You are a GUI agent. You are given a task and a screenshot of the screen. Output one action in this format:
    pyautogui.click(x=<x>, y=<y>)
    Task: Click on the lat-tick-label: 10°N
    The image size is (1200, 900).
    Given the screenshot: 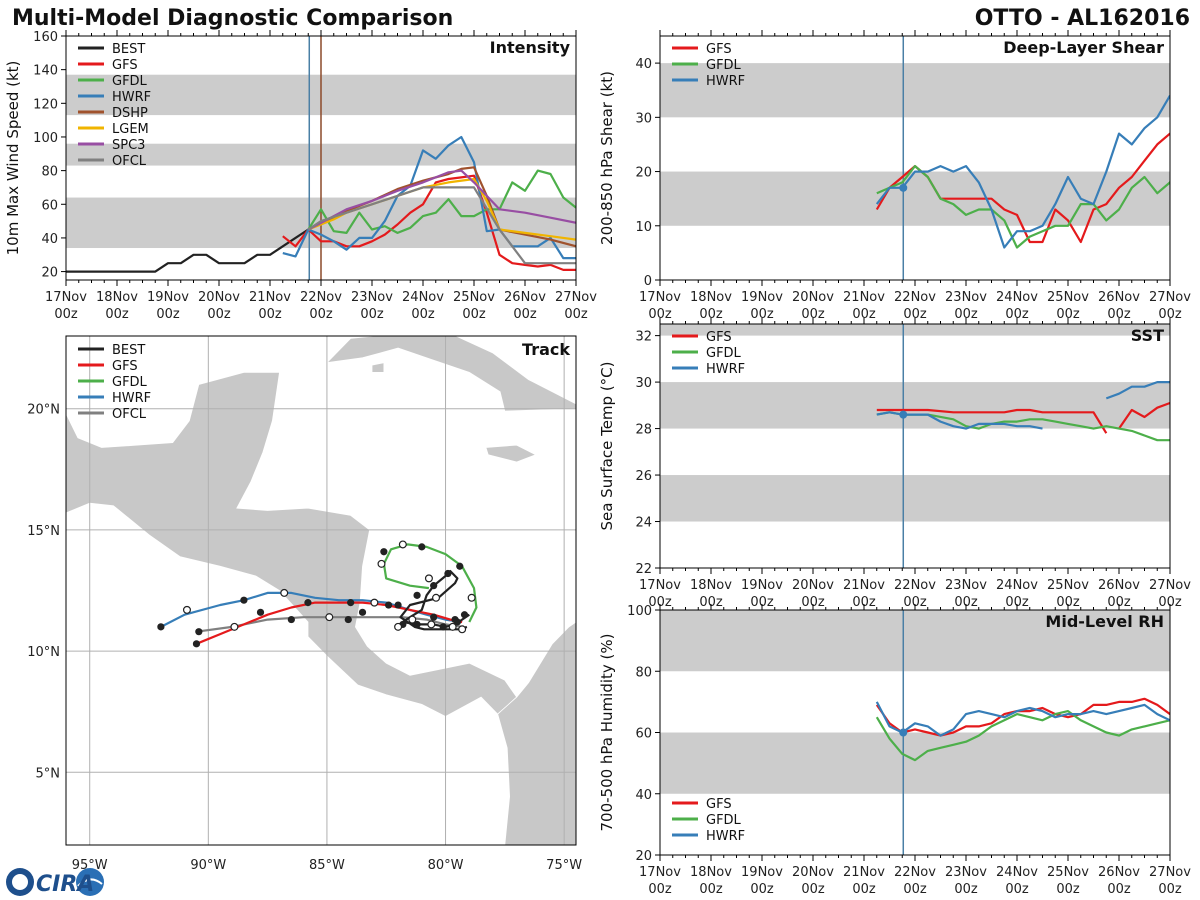 What is the action you would take?
    pyautogui.click(x=43, y=652)
    